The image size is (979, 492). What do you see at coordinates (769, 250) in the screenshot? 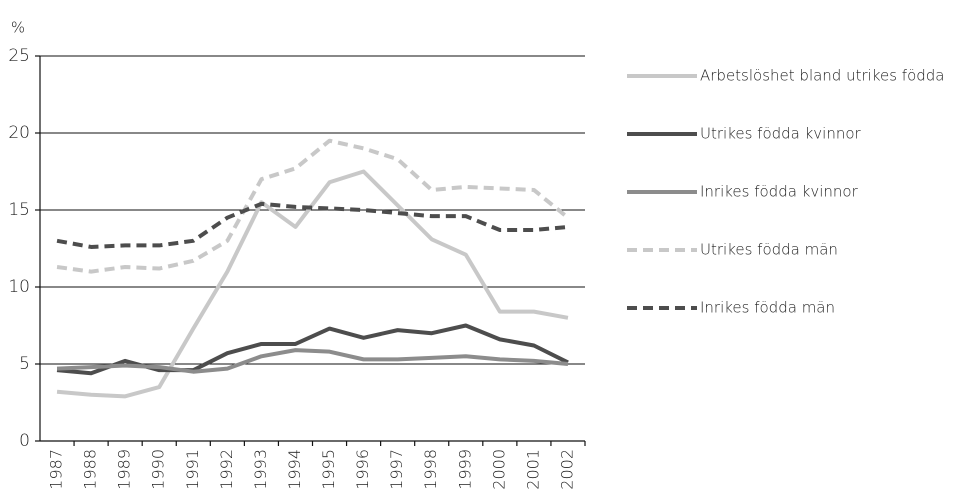
I see `legend-label: Utrikes födda män` at bounding box center [769, 250].